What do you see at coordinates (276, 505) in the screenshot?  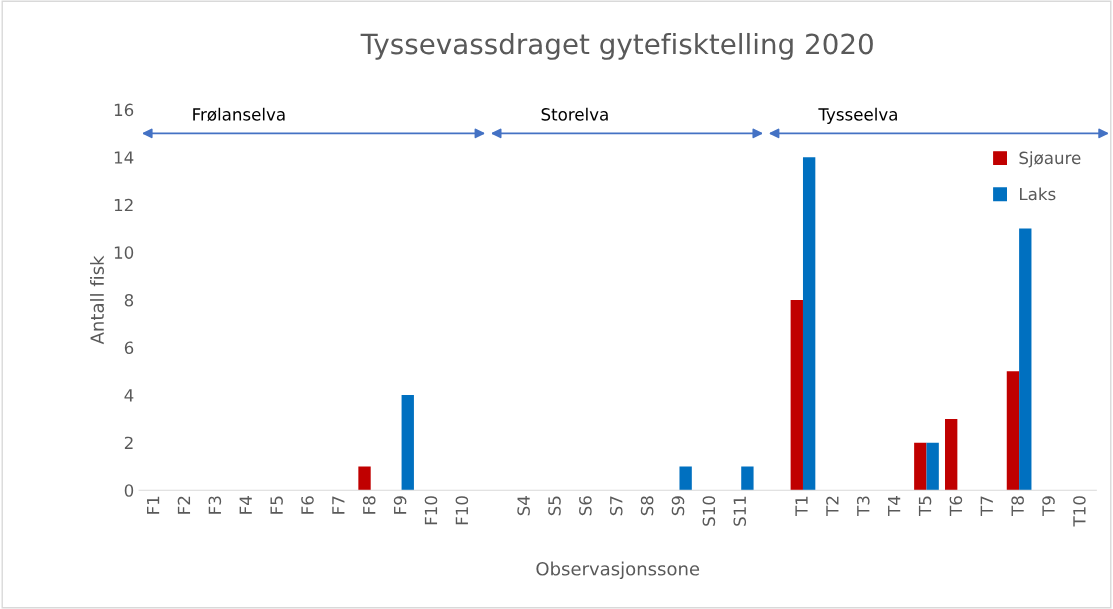 I see `x-tick-label: F5` at bounding box center [276, 505].